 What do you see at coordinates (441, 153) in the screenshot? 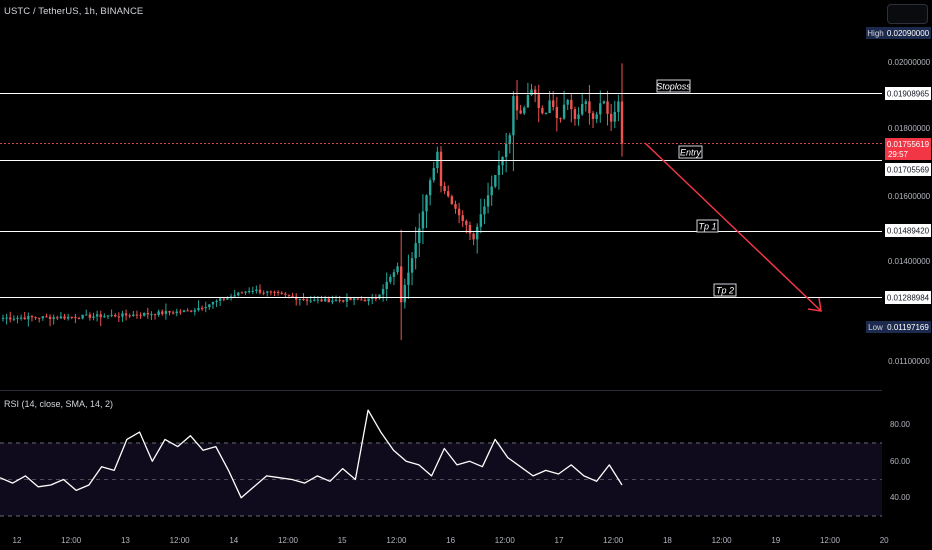
I see `entry-level: Entry` at bounding box center [441, 153].